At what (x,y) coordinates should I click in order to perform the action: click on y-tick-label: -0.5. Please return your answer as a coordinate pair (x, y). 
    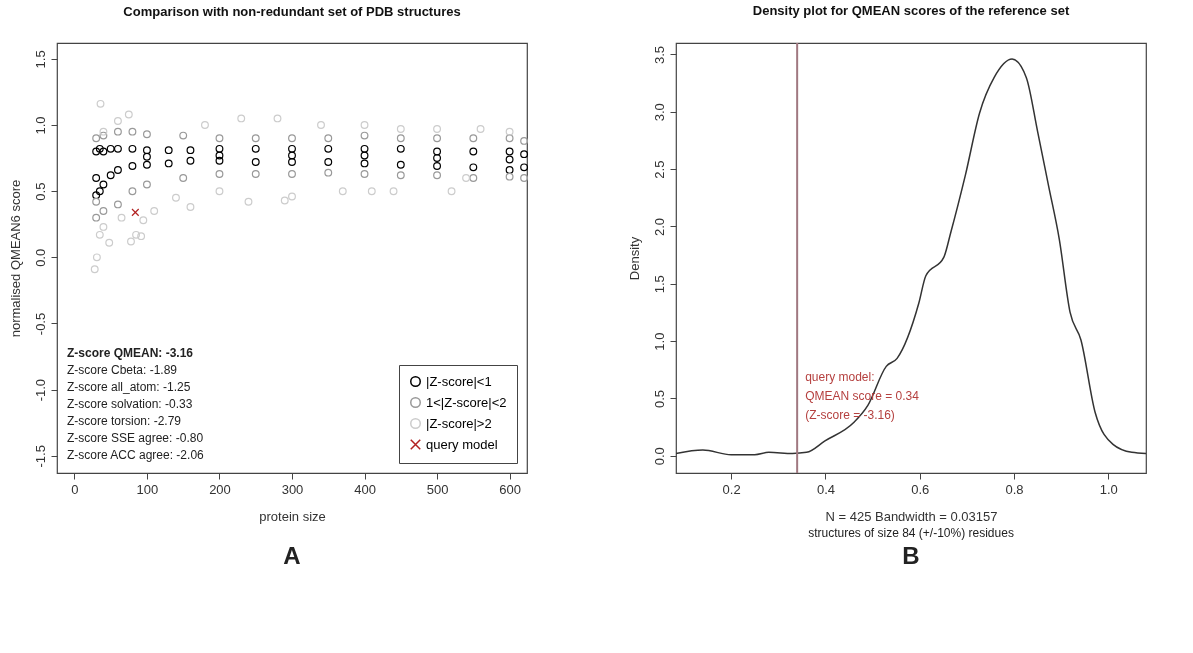
    Looking at the image, I should click on (40, 324).